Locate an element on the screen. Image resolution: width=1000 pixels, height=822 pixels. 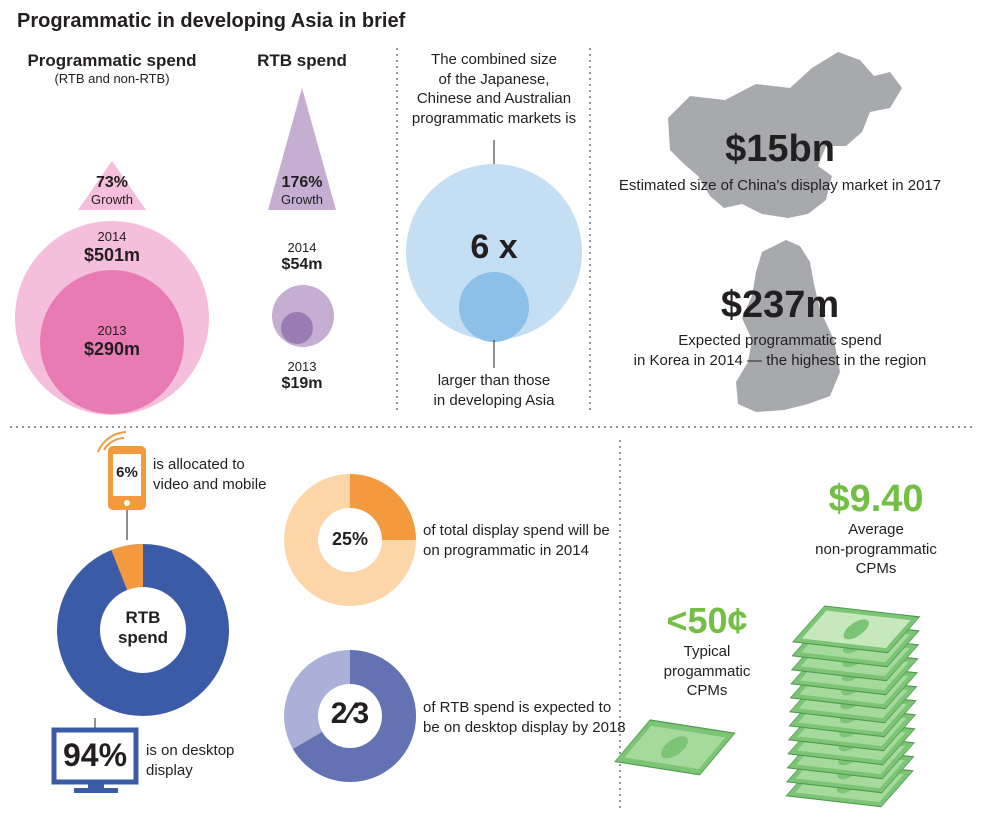
phone-icon is located at coordinates (121, 470).